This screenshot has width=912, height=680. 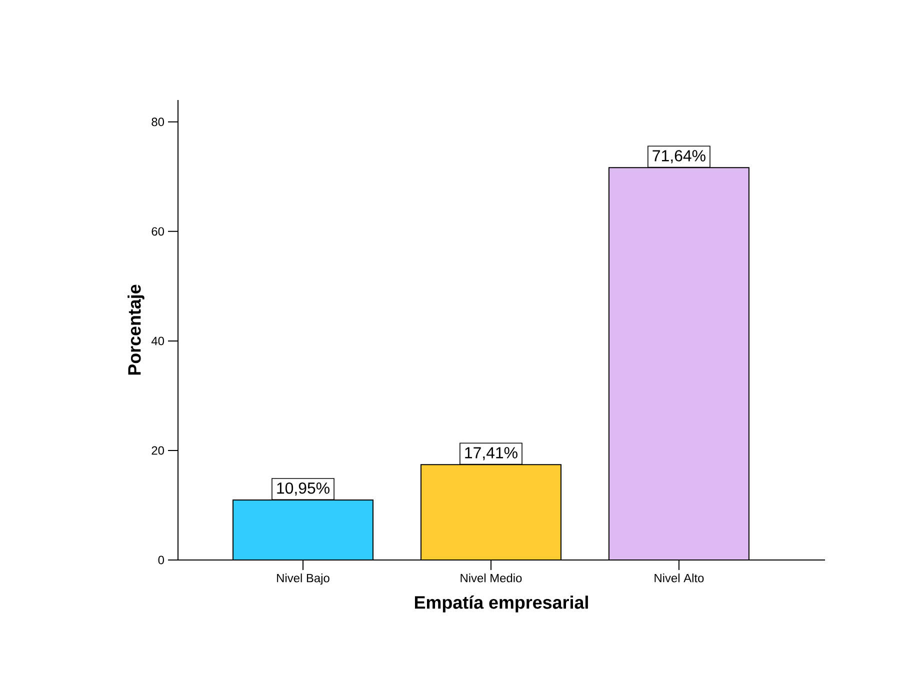 I want to click on data-label: 17,41%, so click(x=491, y=453).